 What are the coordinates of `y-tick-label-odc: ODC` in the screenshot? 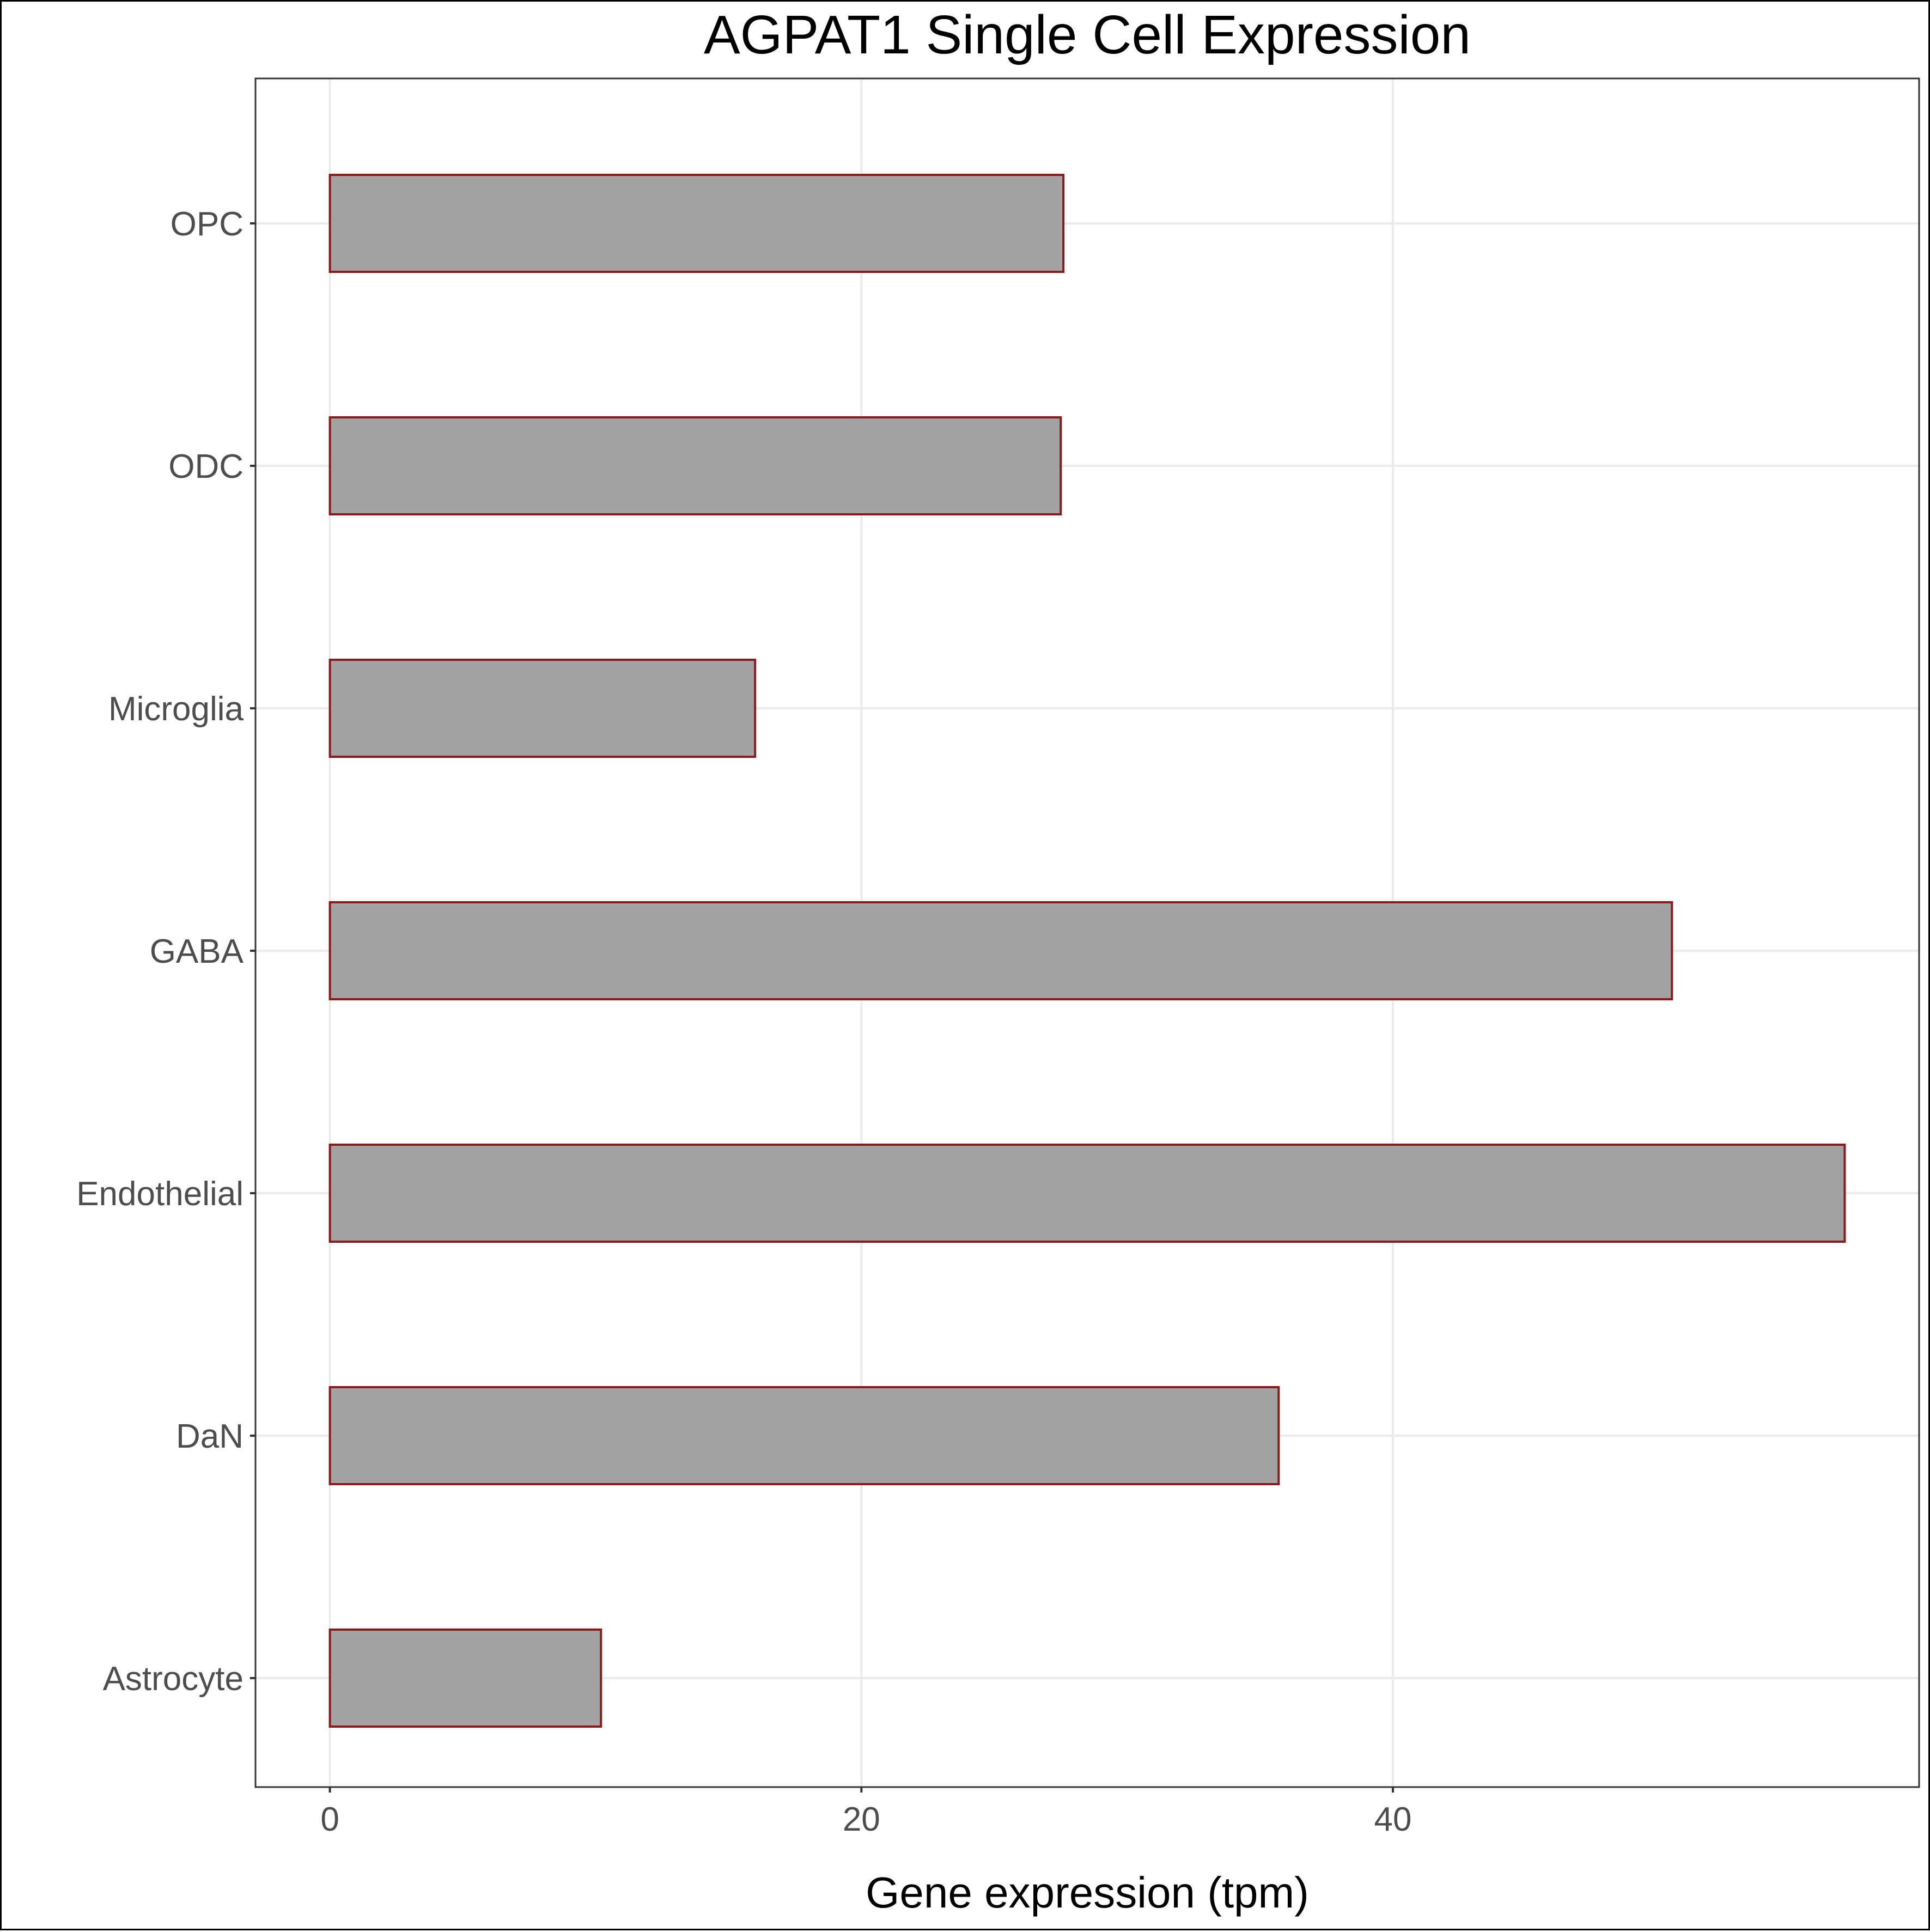 It's located at (205, 467).